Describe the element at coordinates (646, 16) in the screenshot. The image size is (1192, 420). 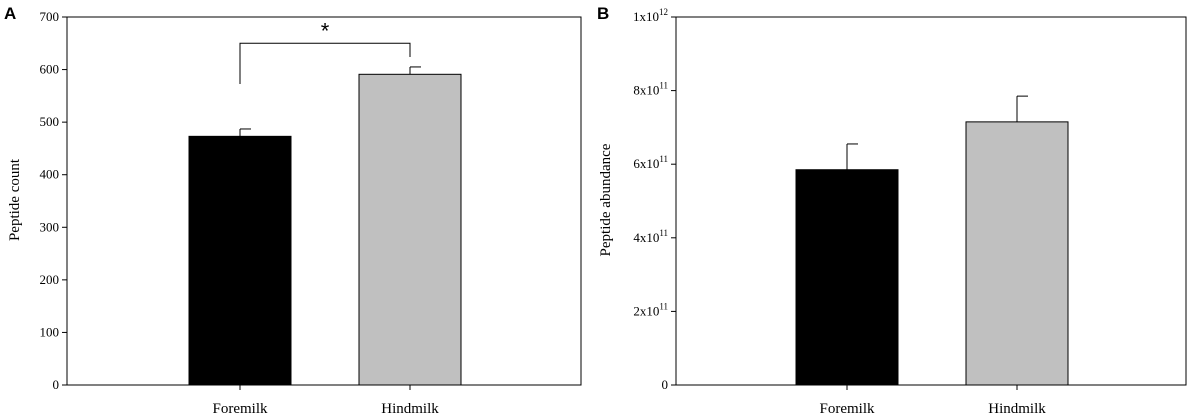
I see `y-tick-base: 1x10` at that location.